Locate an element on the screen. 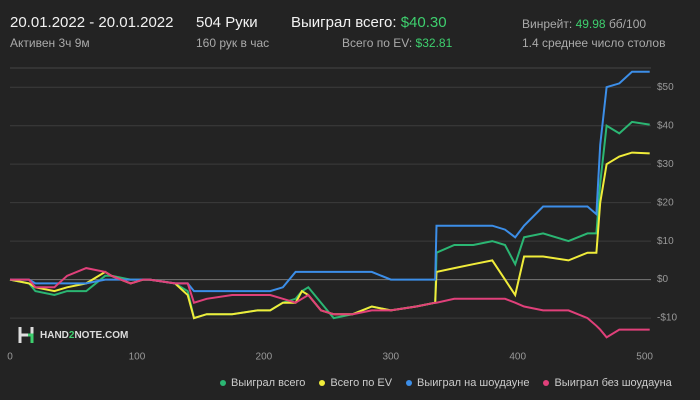 This screenshot has height=400, width=700. legend-item: Выиграл на шоудауне is located at coordinates (467, 383).